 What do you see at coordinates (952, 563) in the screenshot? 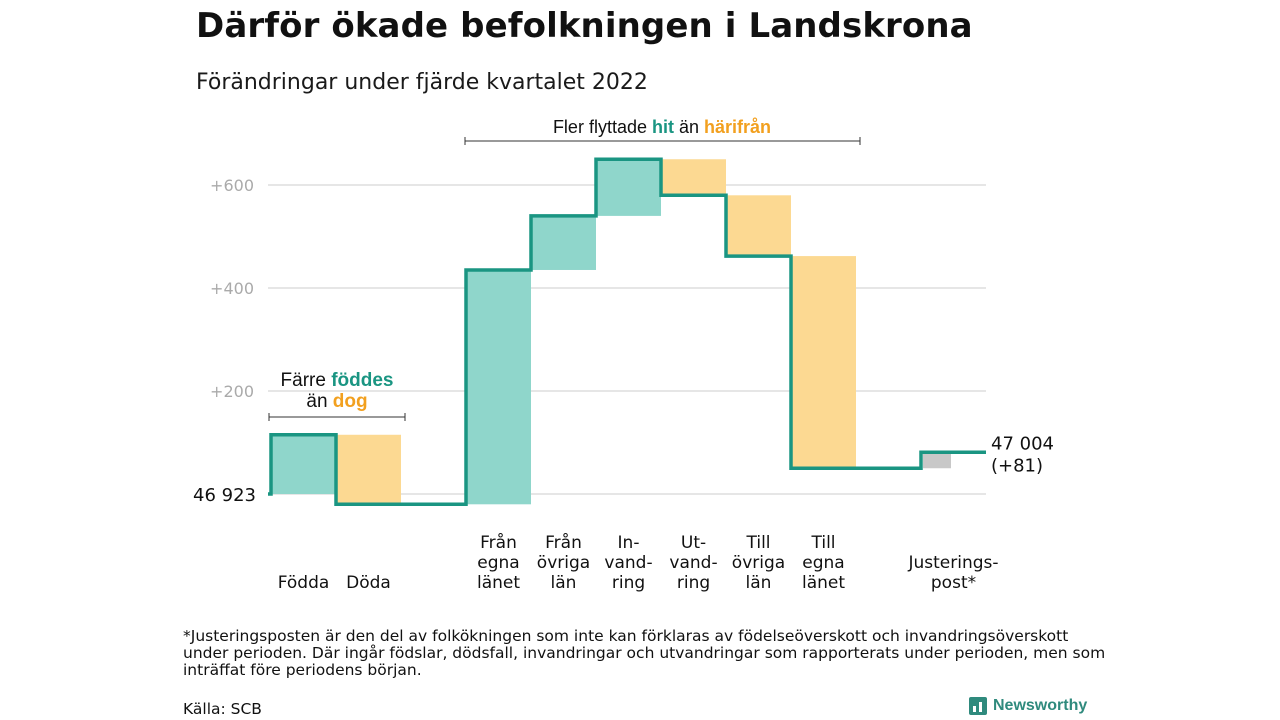
I see `category-label: Justerings-` at bounding box center [952, 563].